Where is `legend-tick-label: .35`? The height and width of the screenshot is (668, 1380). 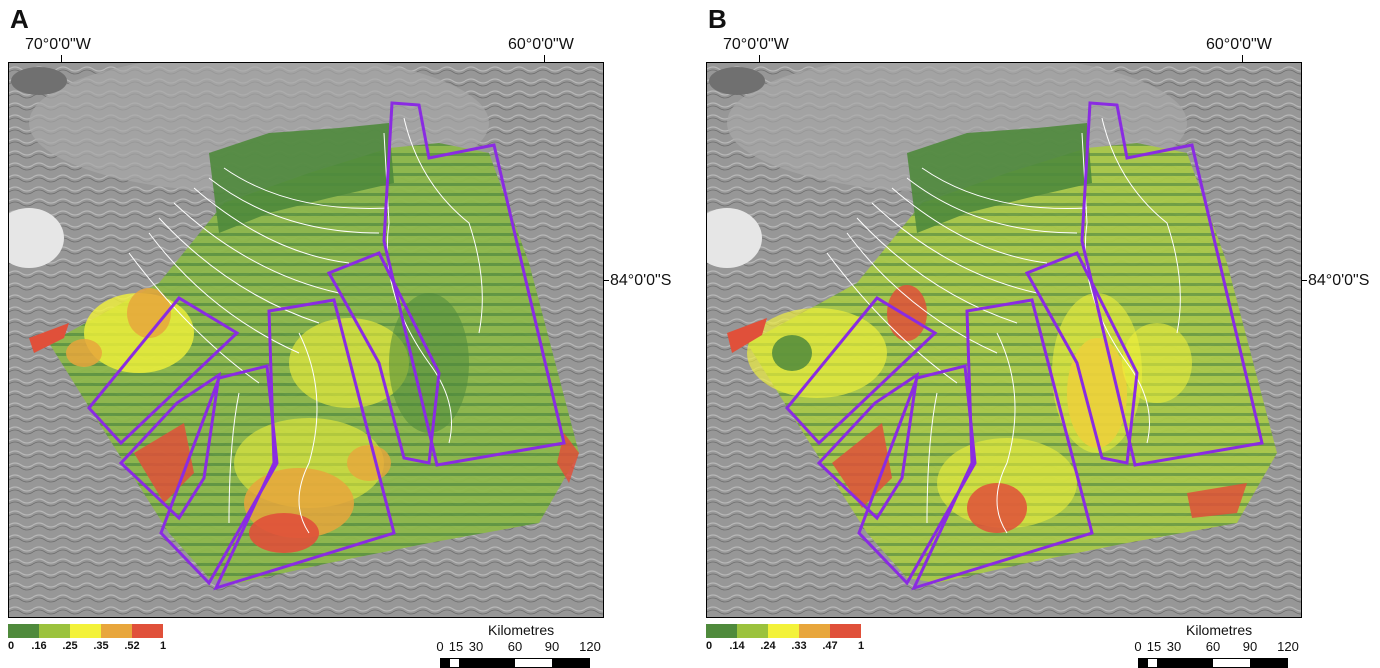 legend-tick-label: .35 is located at coordinates (101, 646).